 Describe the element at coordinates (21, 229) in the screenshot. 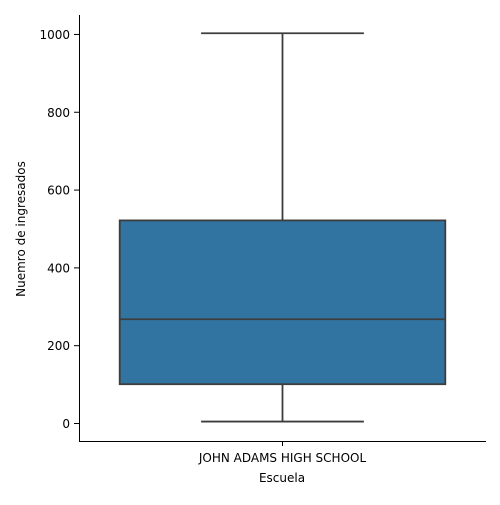

I see `y-axis-label: Nuemro de ingresados` at that location.